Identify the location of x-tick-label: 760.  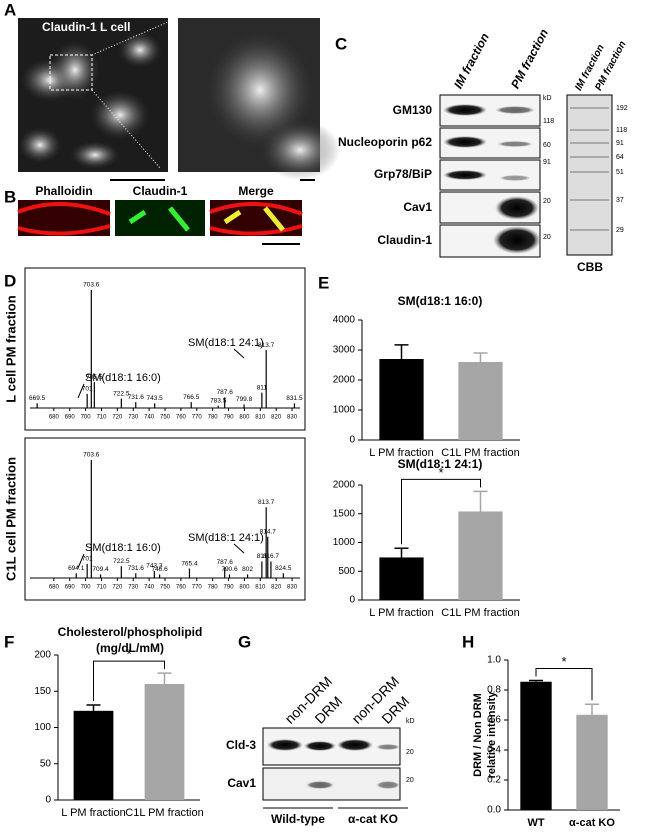
(181, 418).